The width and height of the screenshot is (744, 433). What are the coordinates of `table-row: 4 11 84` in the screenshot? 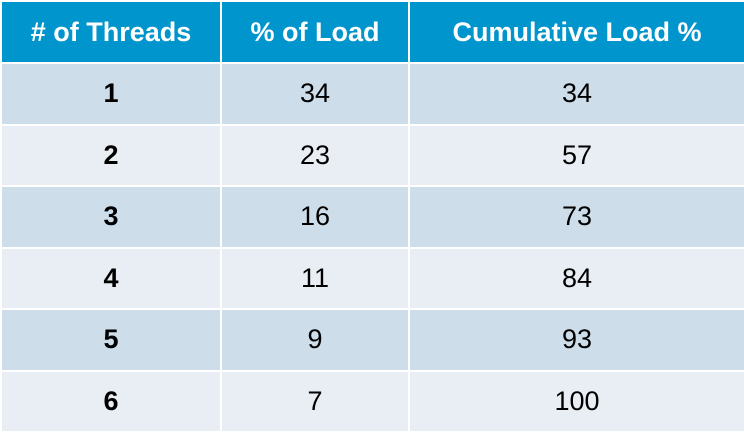 It's located at (372, 278).